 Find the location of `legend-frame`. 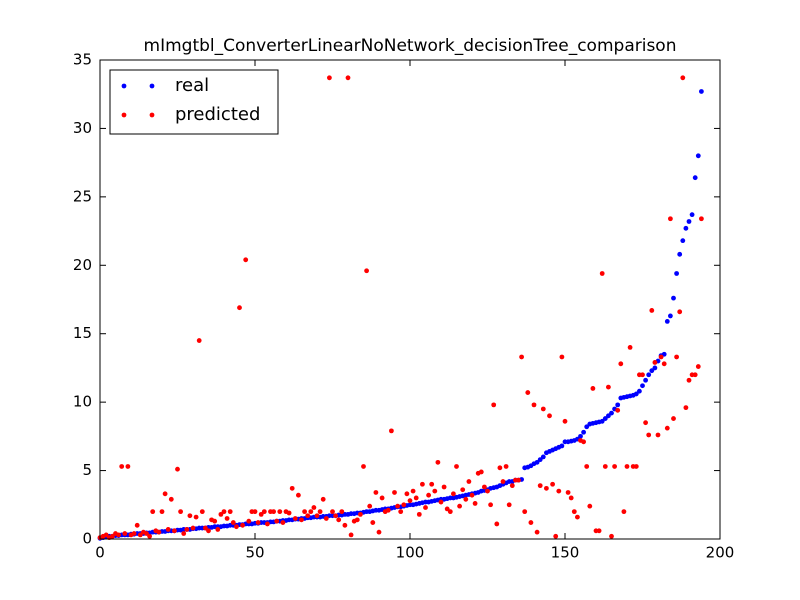

legend-frame is located at coordinates (194, 102).